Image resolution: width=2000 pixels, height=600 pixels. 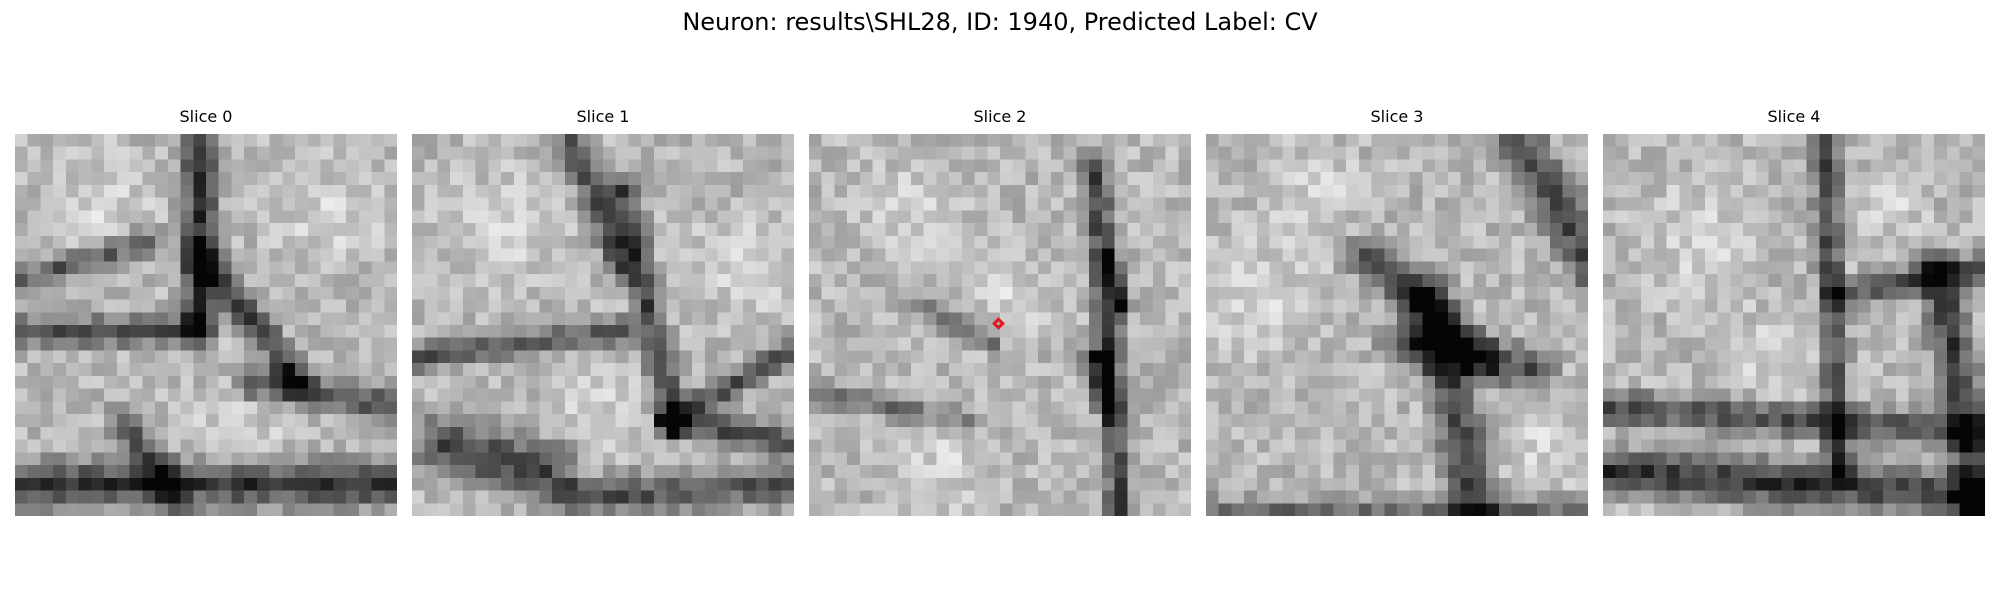 What do you see at coordinates (206, 116) in the screenshot?
I see `slice-title-0: Slice 0` at bounding box center [206, 116].